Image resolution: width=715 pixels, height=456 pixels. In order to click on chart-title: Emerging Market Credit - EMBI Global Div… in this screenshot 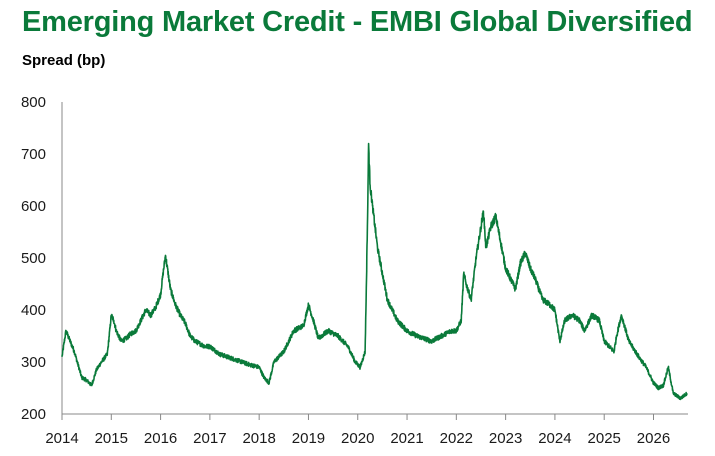, I will do `click(357, 22)`.